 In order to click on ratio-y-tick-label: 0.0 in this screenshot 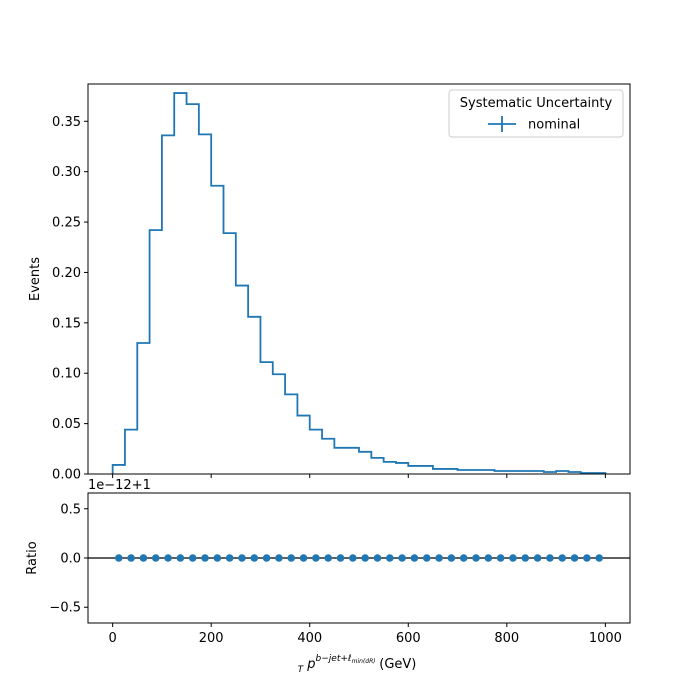, I will do `click(70, 559)`.